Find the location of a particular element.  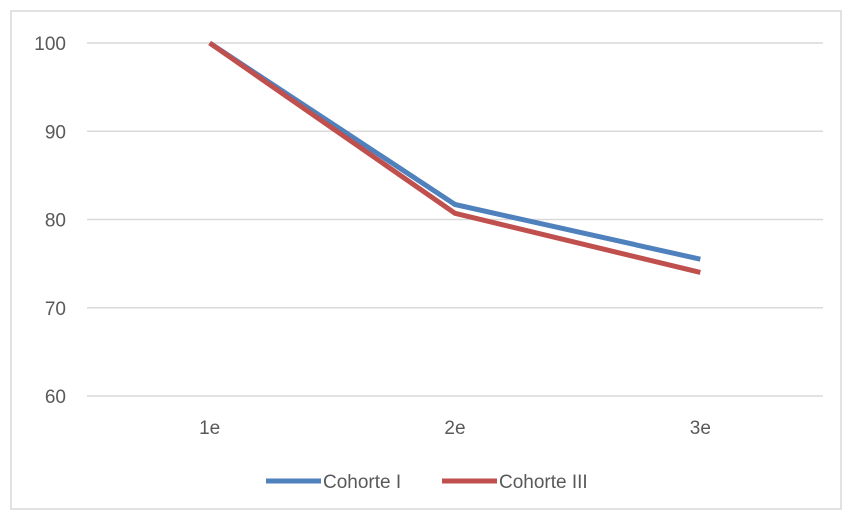

y-tick-label: 70 is located at coordinates (55, 309).